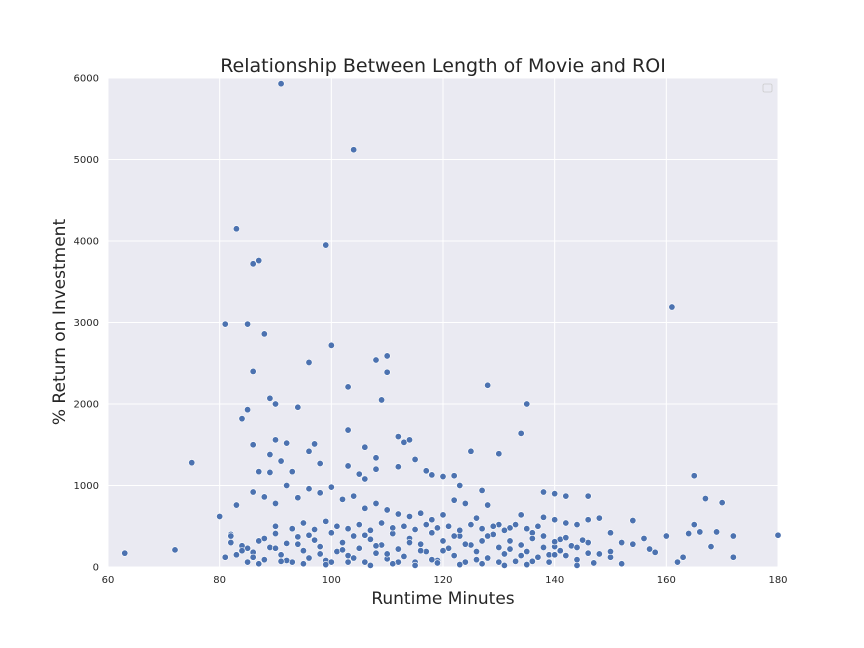  I want to click on y-tick-label: 5000, so click(86, 160).